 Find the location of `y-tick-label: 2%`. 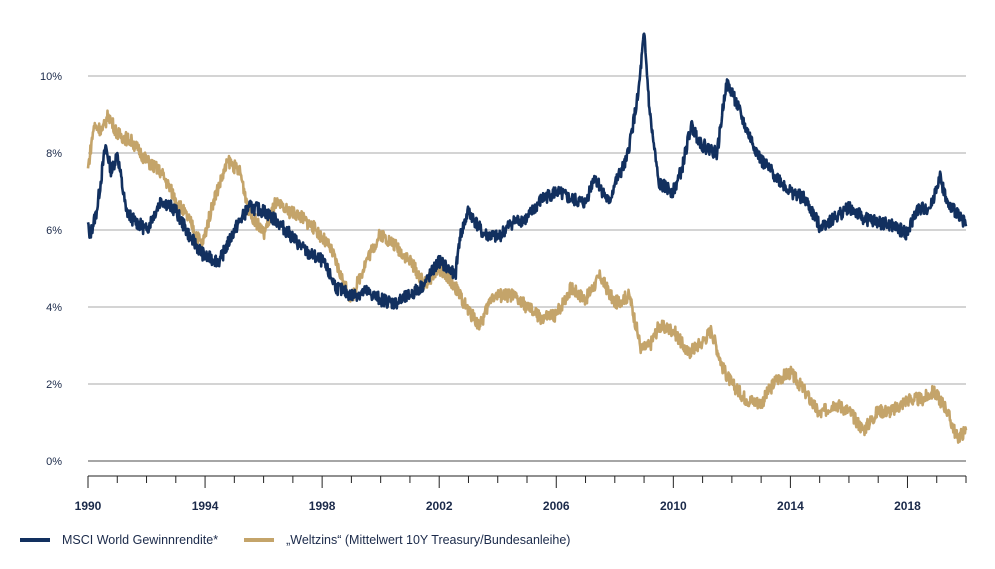

y-tick-label: 2% is located at coordinates (54, 385).